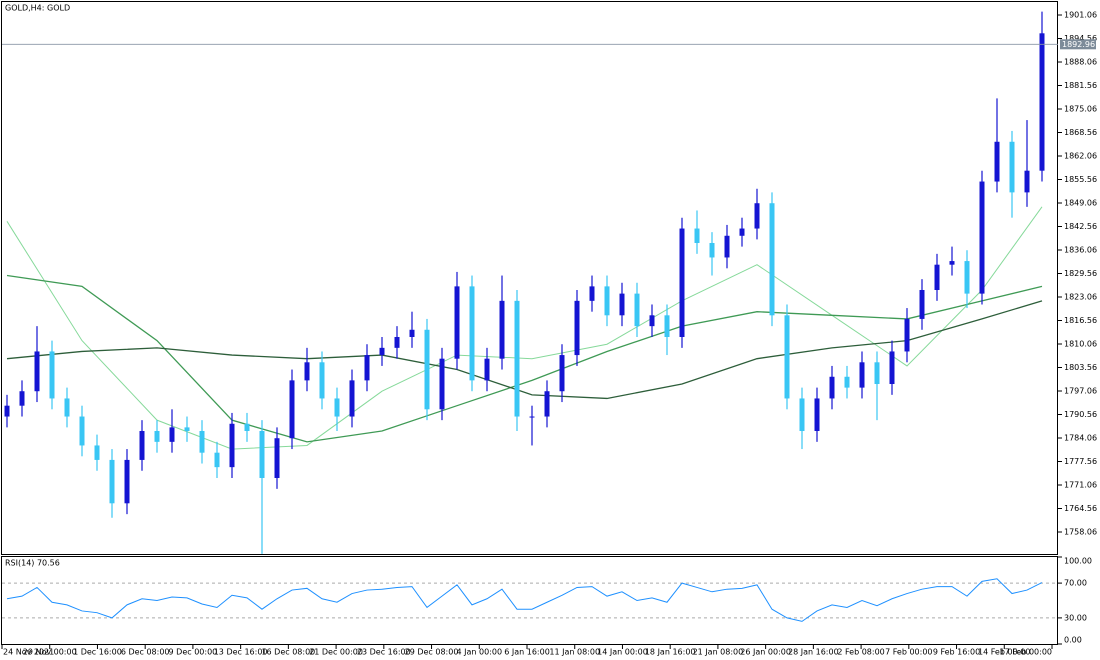 The image size is (1100, 660). I want to click on x-tick-label: 21 Jan 08:00, so click(718, 652).